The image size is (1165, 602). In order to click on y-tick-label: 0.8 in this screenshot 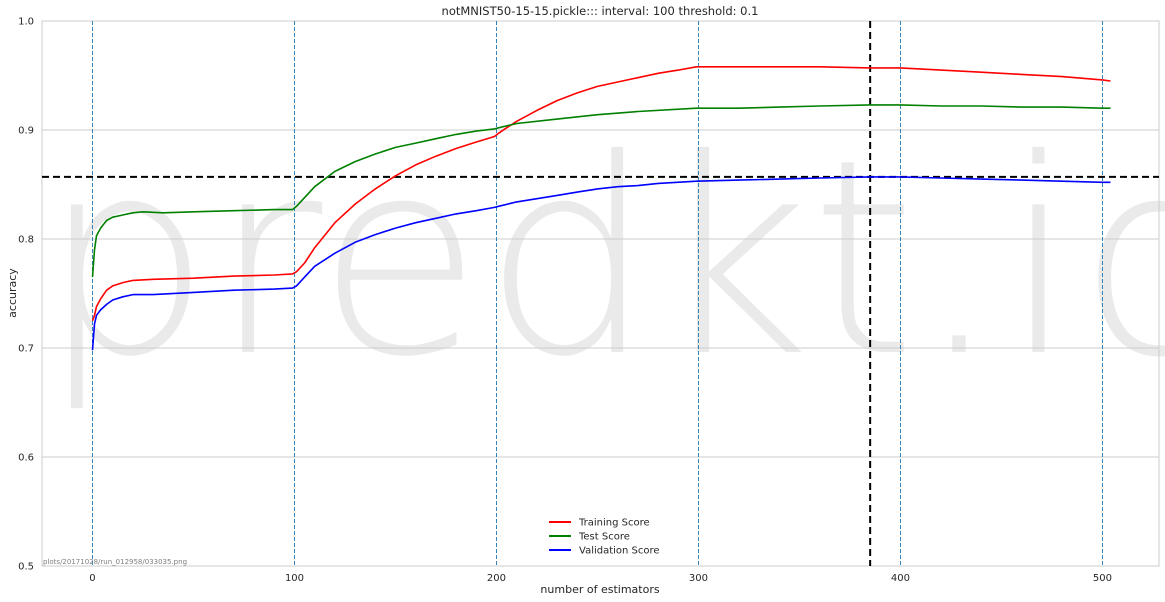, I will do `click(26, 240)`.